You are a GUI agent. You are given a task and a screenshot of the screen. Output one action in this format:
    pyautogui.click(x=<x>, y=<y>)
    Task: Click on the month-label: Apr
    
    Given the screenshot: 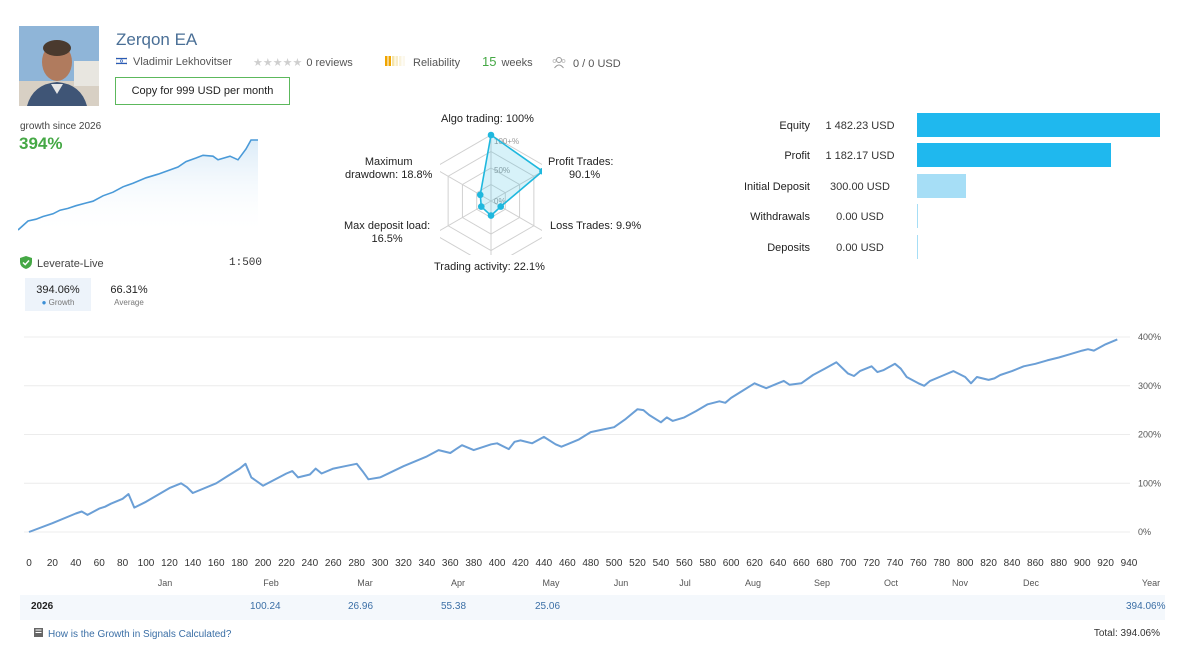 What is the action you would take?
    pyautogui.click(x=458, y=583)
    